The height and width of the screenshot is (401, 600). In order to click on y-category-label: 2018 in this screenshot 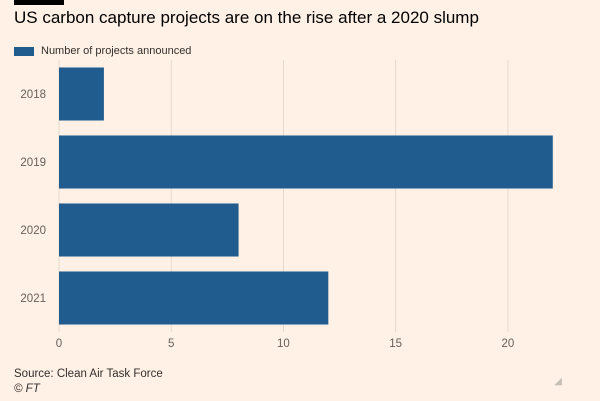, I will do `click(33, 95)`.